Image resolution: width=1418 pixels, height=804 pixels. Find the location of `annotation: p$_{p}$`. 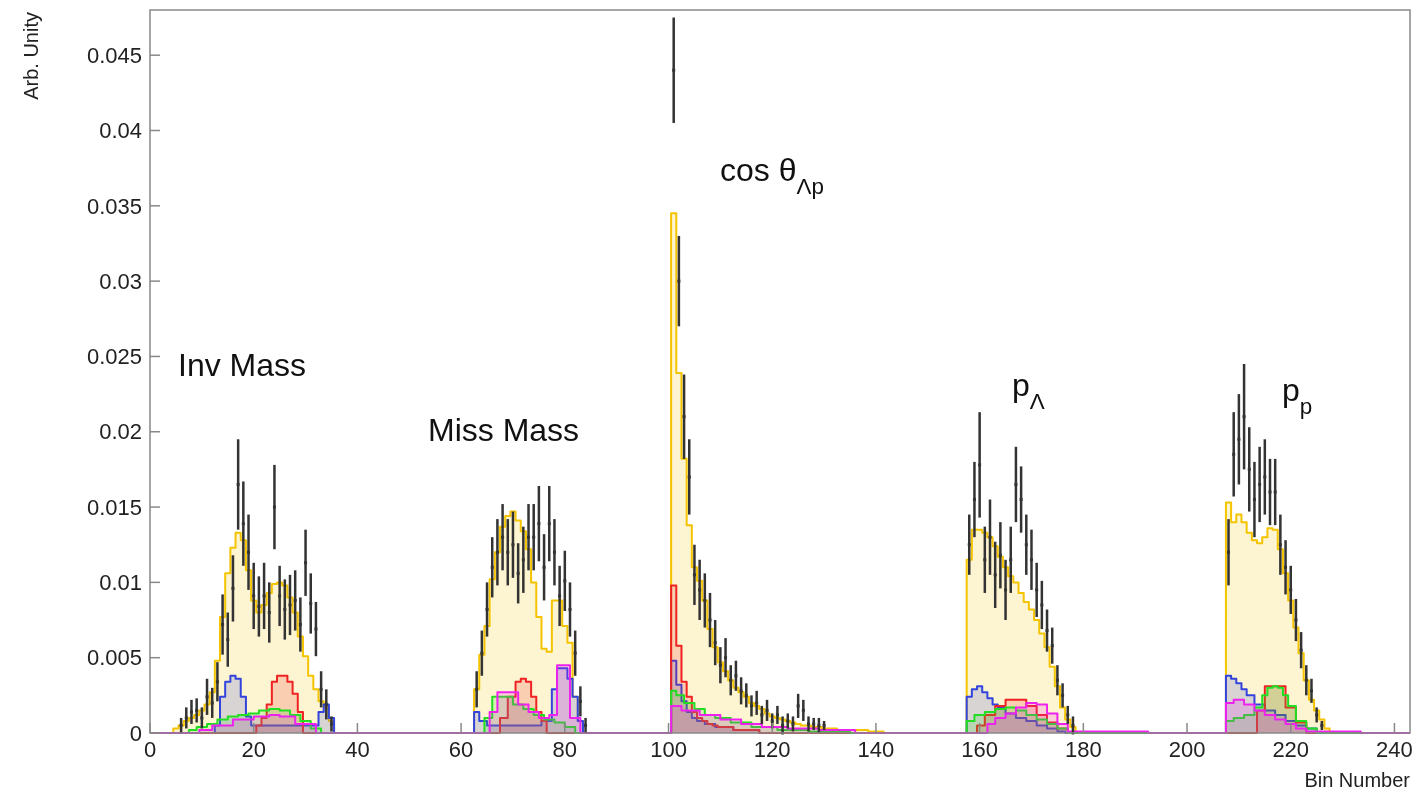

annotation: p$_{p}$ is located at coordinates (1297, 395).